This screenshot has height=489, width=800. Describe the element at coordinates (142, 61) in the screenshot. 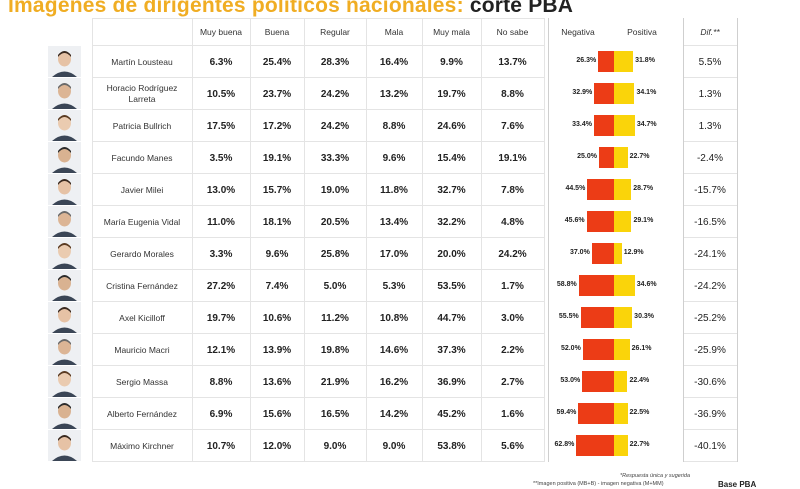

I see `politician-name: Martín Lousteau` at that location.